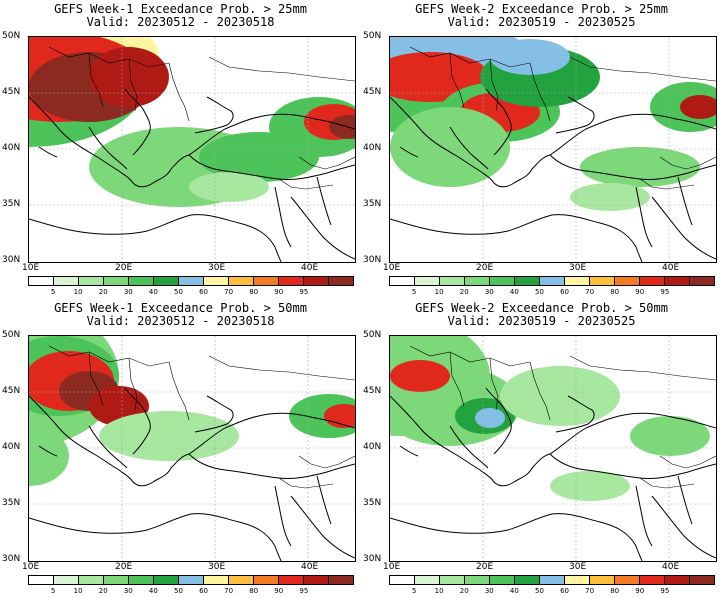 This screenshot has height=598, width=722. What do you see at coordinates (11, 204) in the screenshot?
I see `lat-label: 35N` at bounding box center [11, 204].